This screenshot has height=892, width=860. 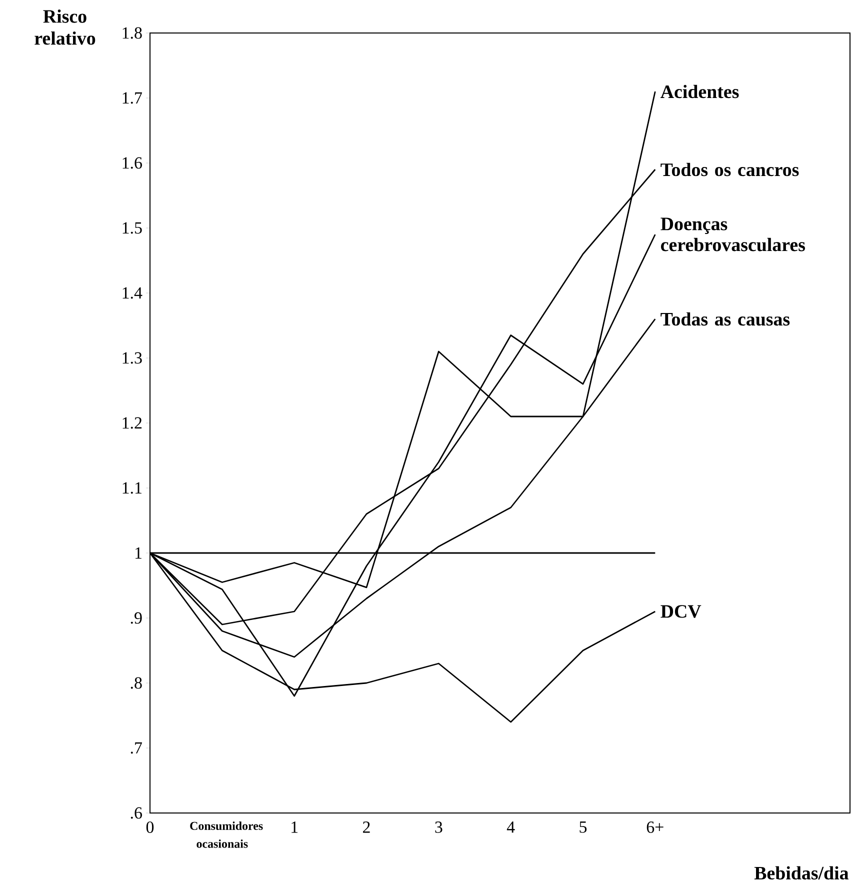 What do you see at coordinates (132, 358) in the screenshot?
I see `y-tick-label: 1.3` at bounding box center [132, 358].